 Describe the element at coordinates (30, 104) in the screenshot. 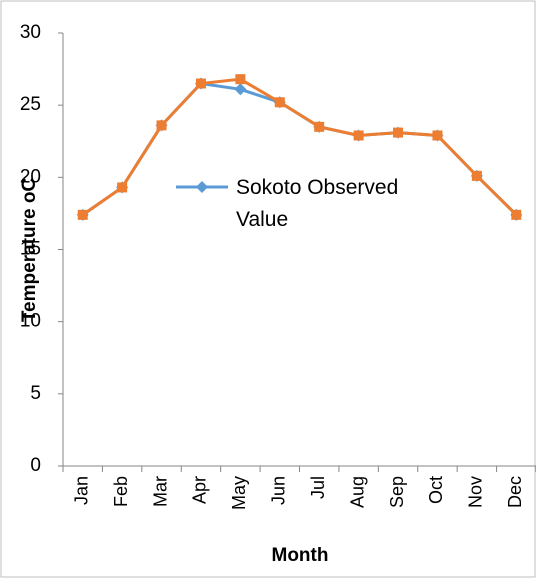

I see `y-tick-label: 25` at that location.